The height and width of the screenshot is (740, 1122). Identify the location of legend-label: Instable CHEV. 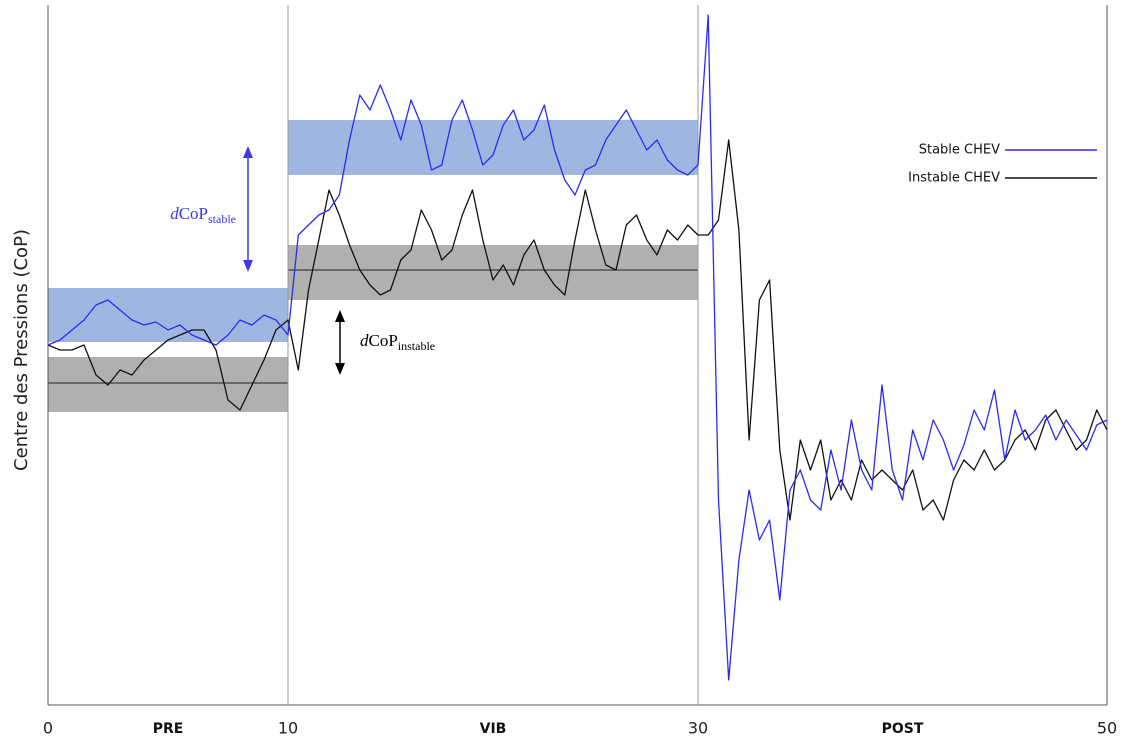
(954, 178).